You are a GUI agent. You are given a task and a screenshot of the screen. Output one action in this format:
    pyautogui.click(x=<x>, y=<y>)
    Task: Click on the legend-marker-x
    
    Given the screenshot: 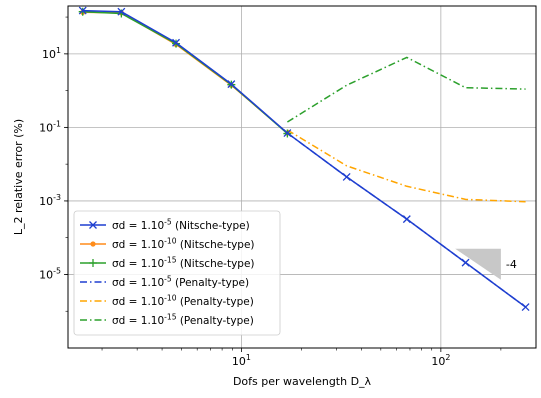 What is the action you would take?
    pyautogui.click(x=93, y=225)
    